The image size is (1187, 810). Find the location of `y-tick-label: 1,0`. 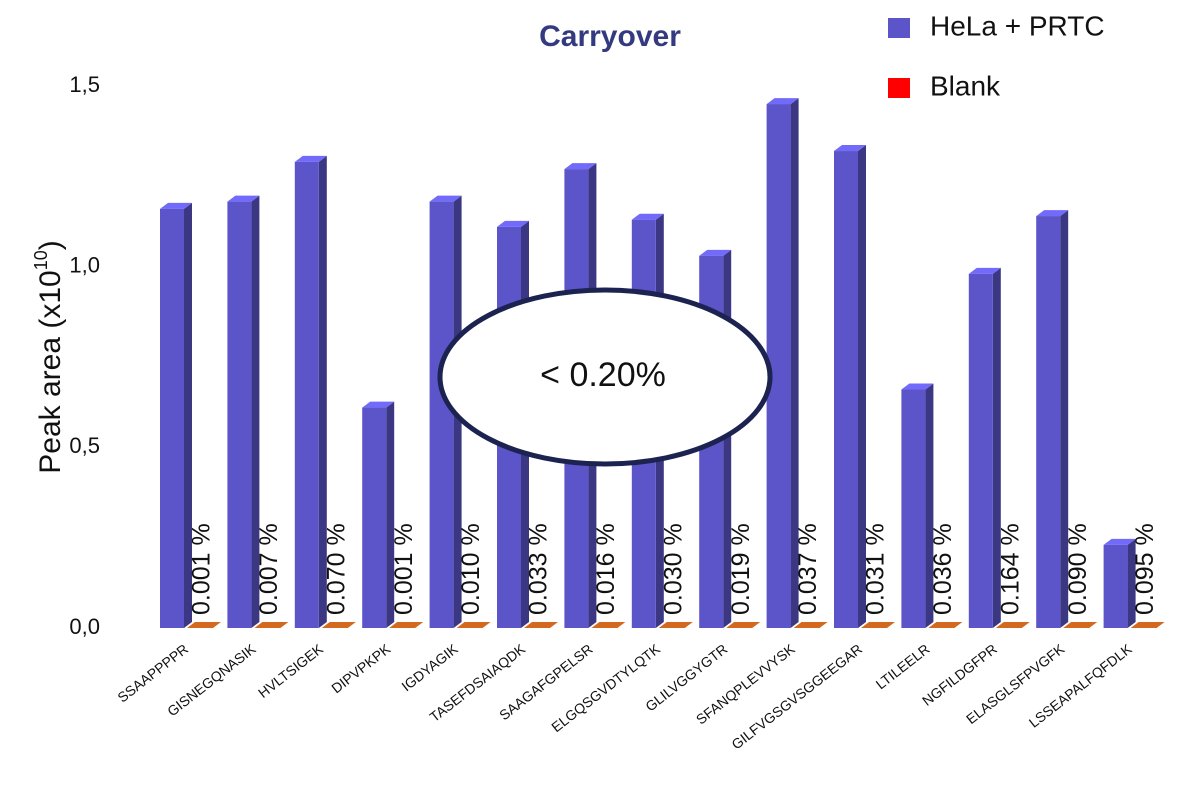

y-tick-label: 1,0 is located at coordinates (84, 264).